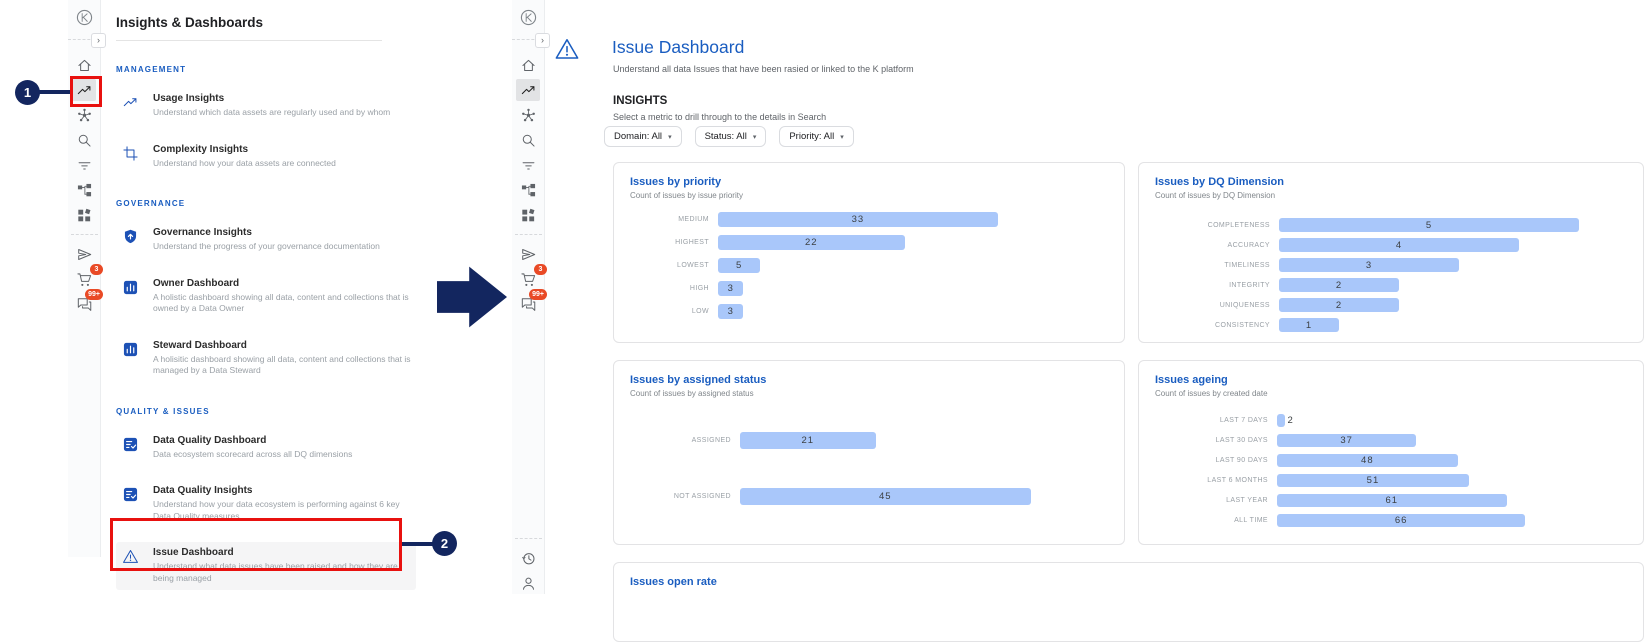 This screenshot has width=1648, height=642. Describe the element at coordinates (700, 311) in the screenshot. I see `category-label: LOW` at that location.